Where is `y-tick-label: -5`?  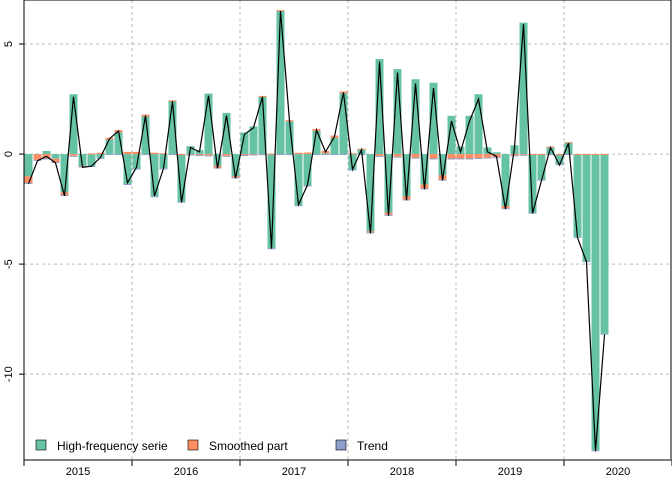
y-tick-label: -5 is located at coordinates (9, 264).